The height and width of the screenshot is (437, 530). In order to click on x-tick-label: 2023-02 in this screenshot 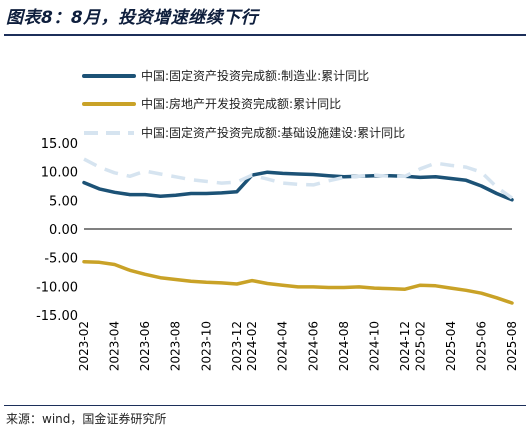, I will do `click(84, 346)`.